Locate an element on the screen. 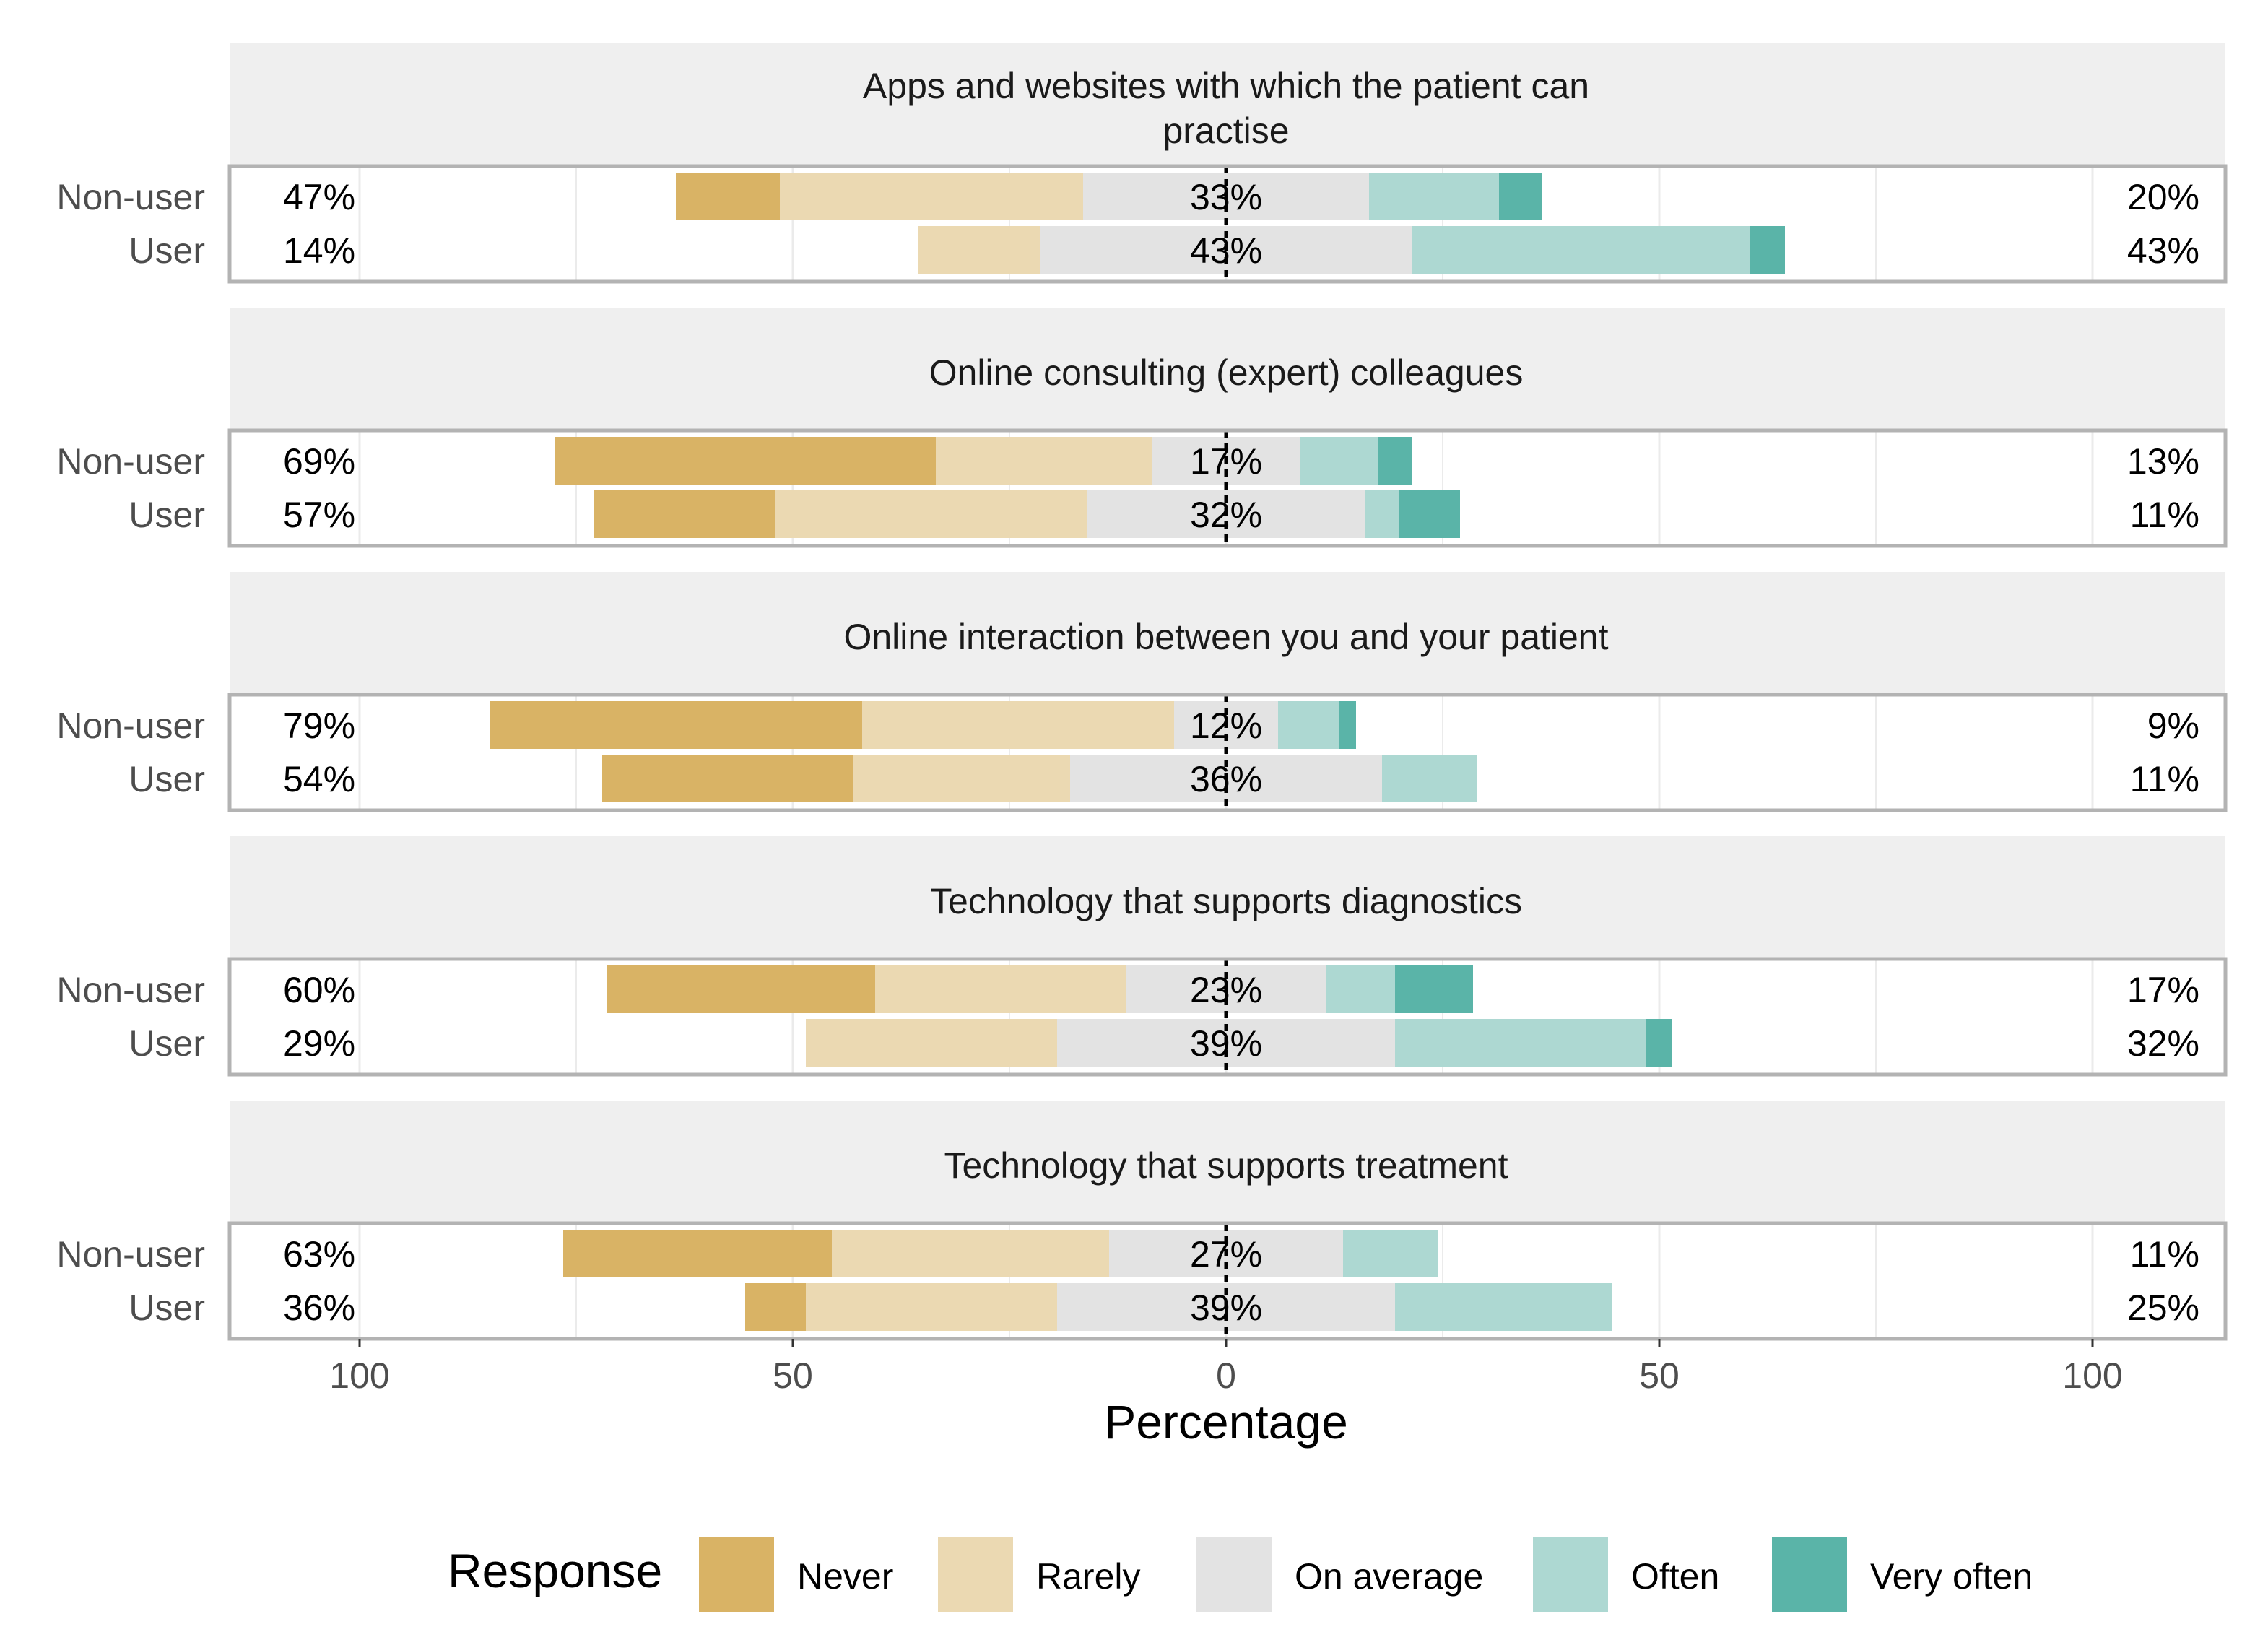 This screenshot has height=1645, width=2268. legend-label: Never is located at coordinates (845, 1576).